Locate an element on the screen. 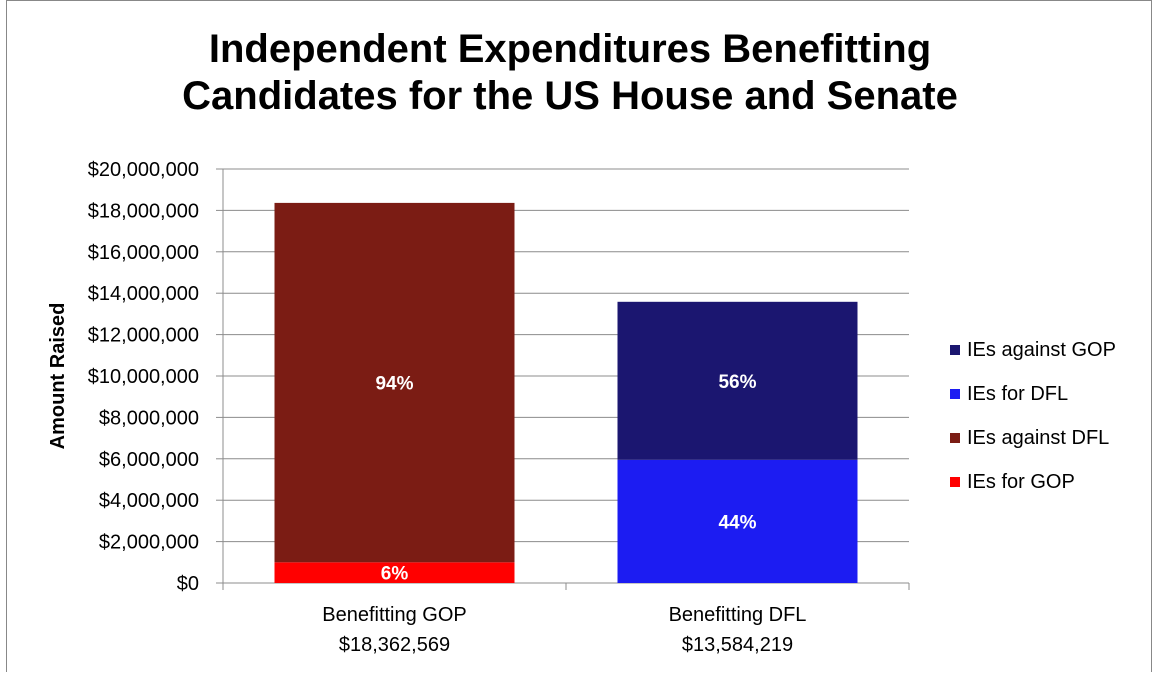  y-tick-label: $6,000,000 is located at coordinates (149, 460).